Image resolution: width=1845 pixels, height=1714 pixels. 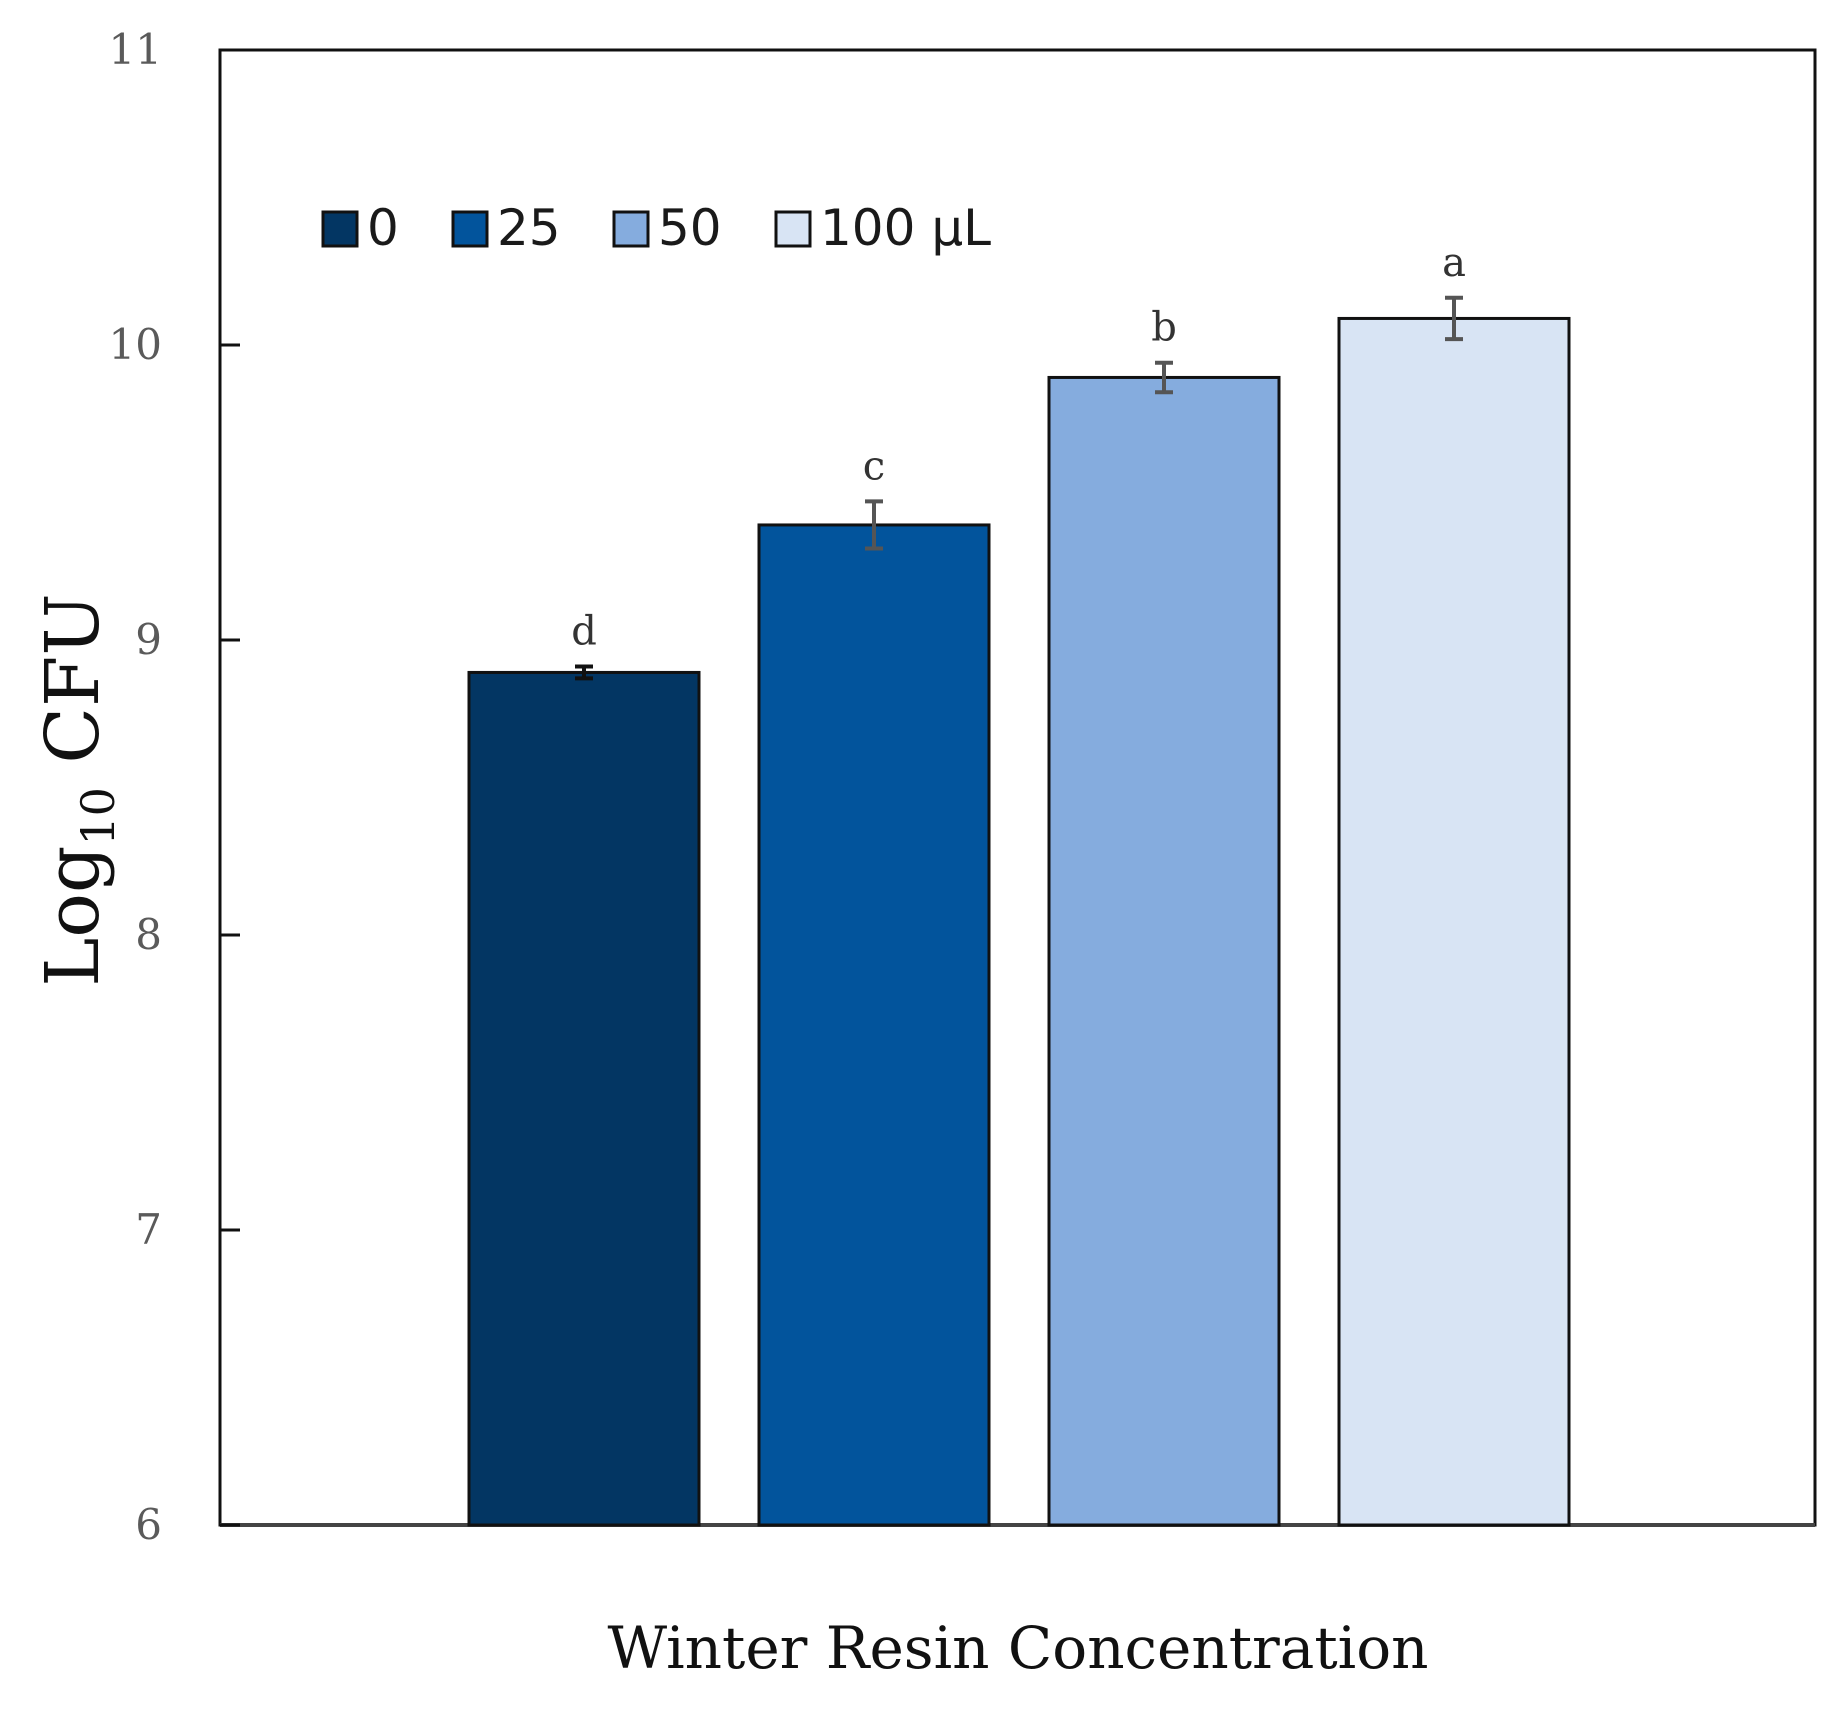 What do you see at coordinates (874, 466) in the screenshot?
I see `significance-label: c` at bounding box center [874, 466].